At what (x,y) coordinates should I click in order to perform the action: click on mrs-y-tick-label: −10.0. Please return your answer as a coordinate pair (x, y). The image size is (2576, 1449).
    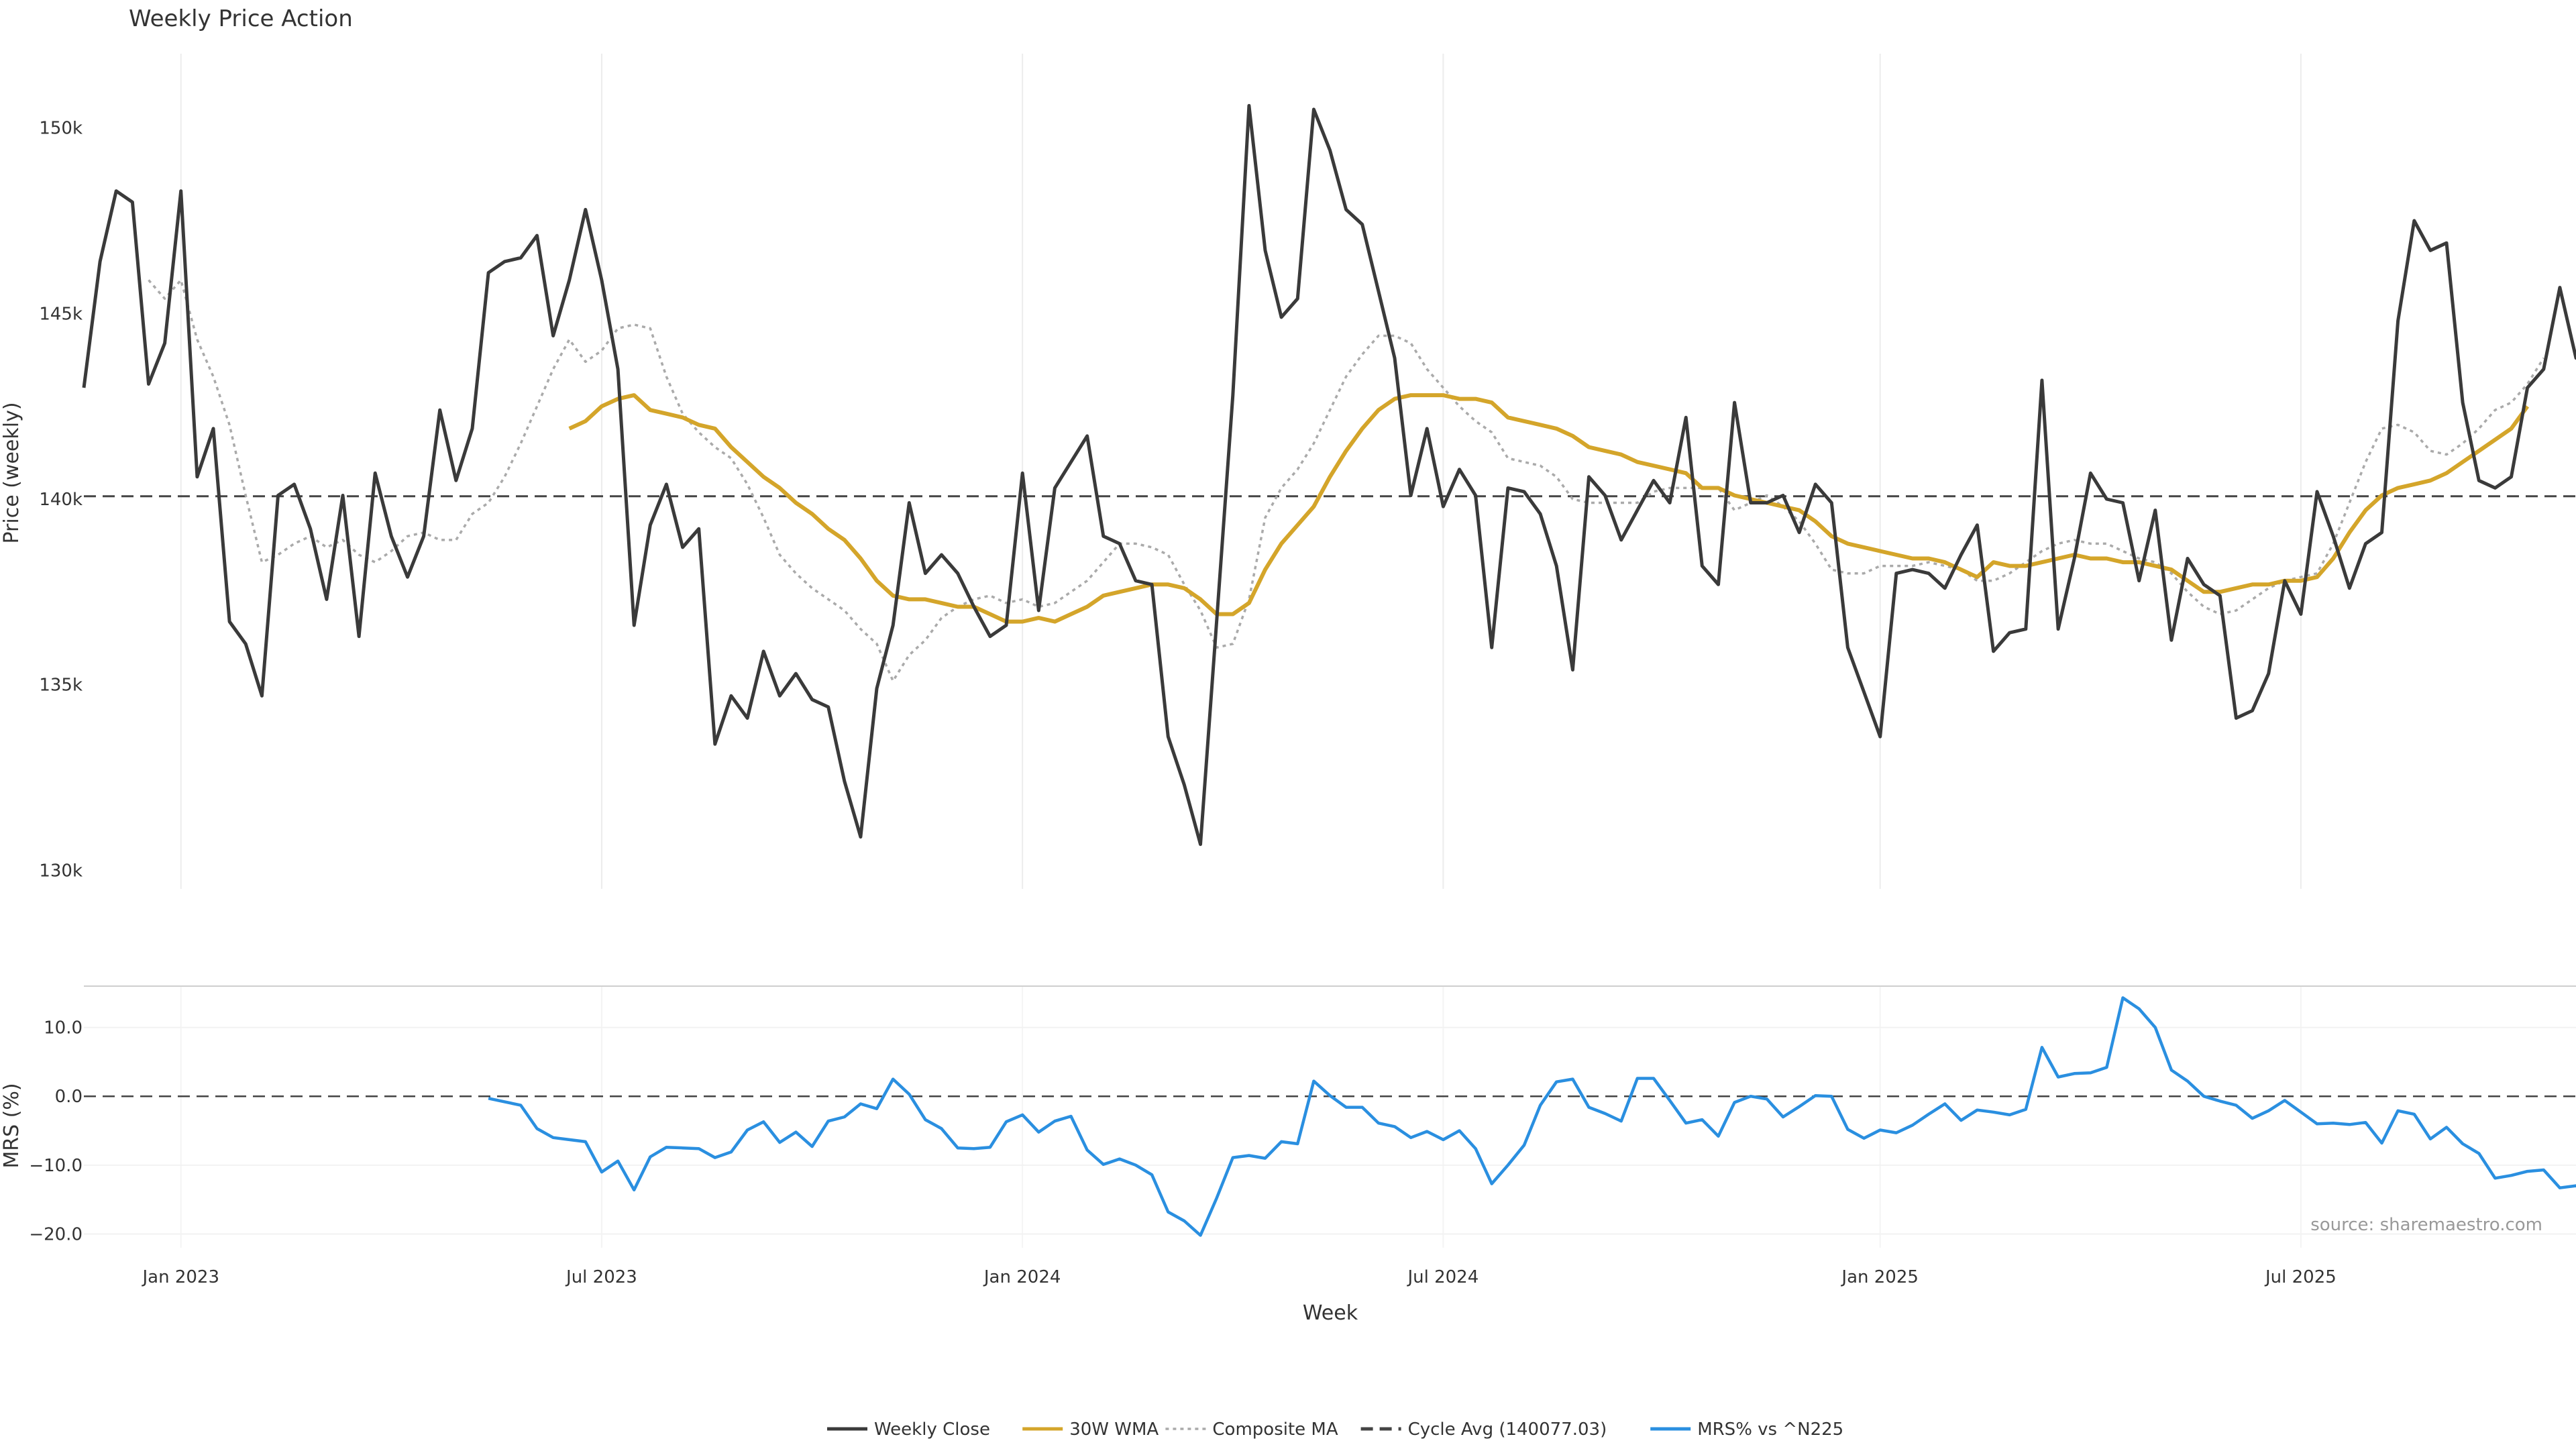
    Looking at the image, I should click on (56, 1166).